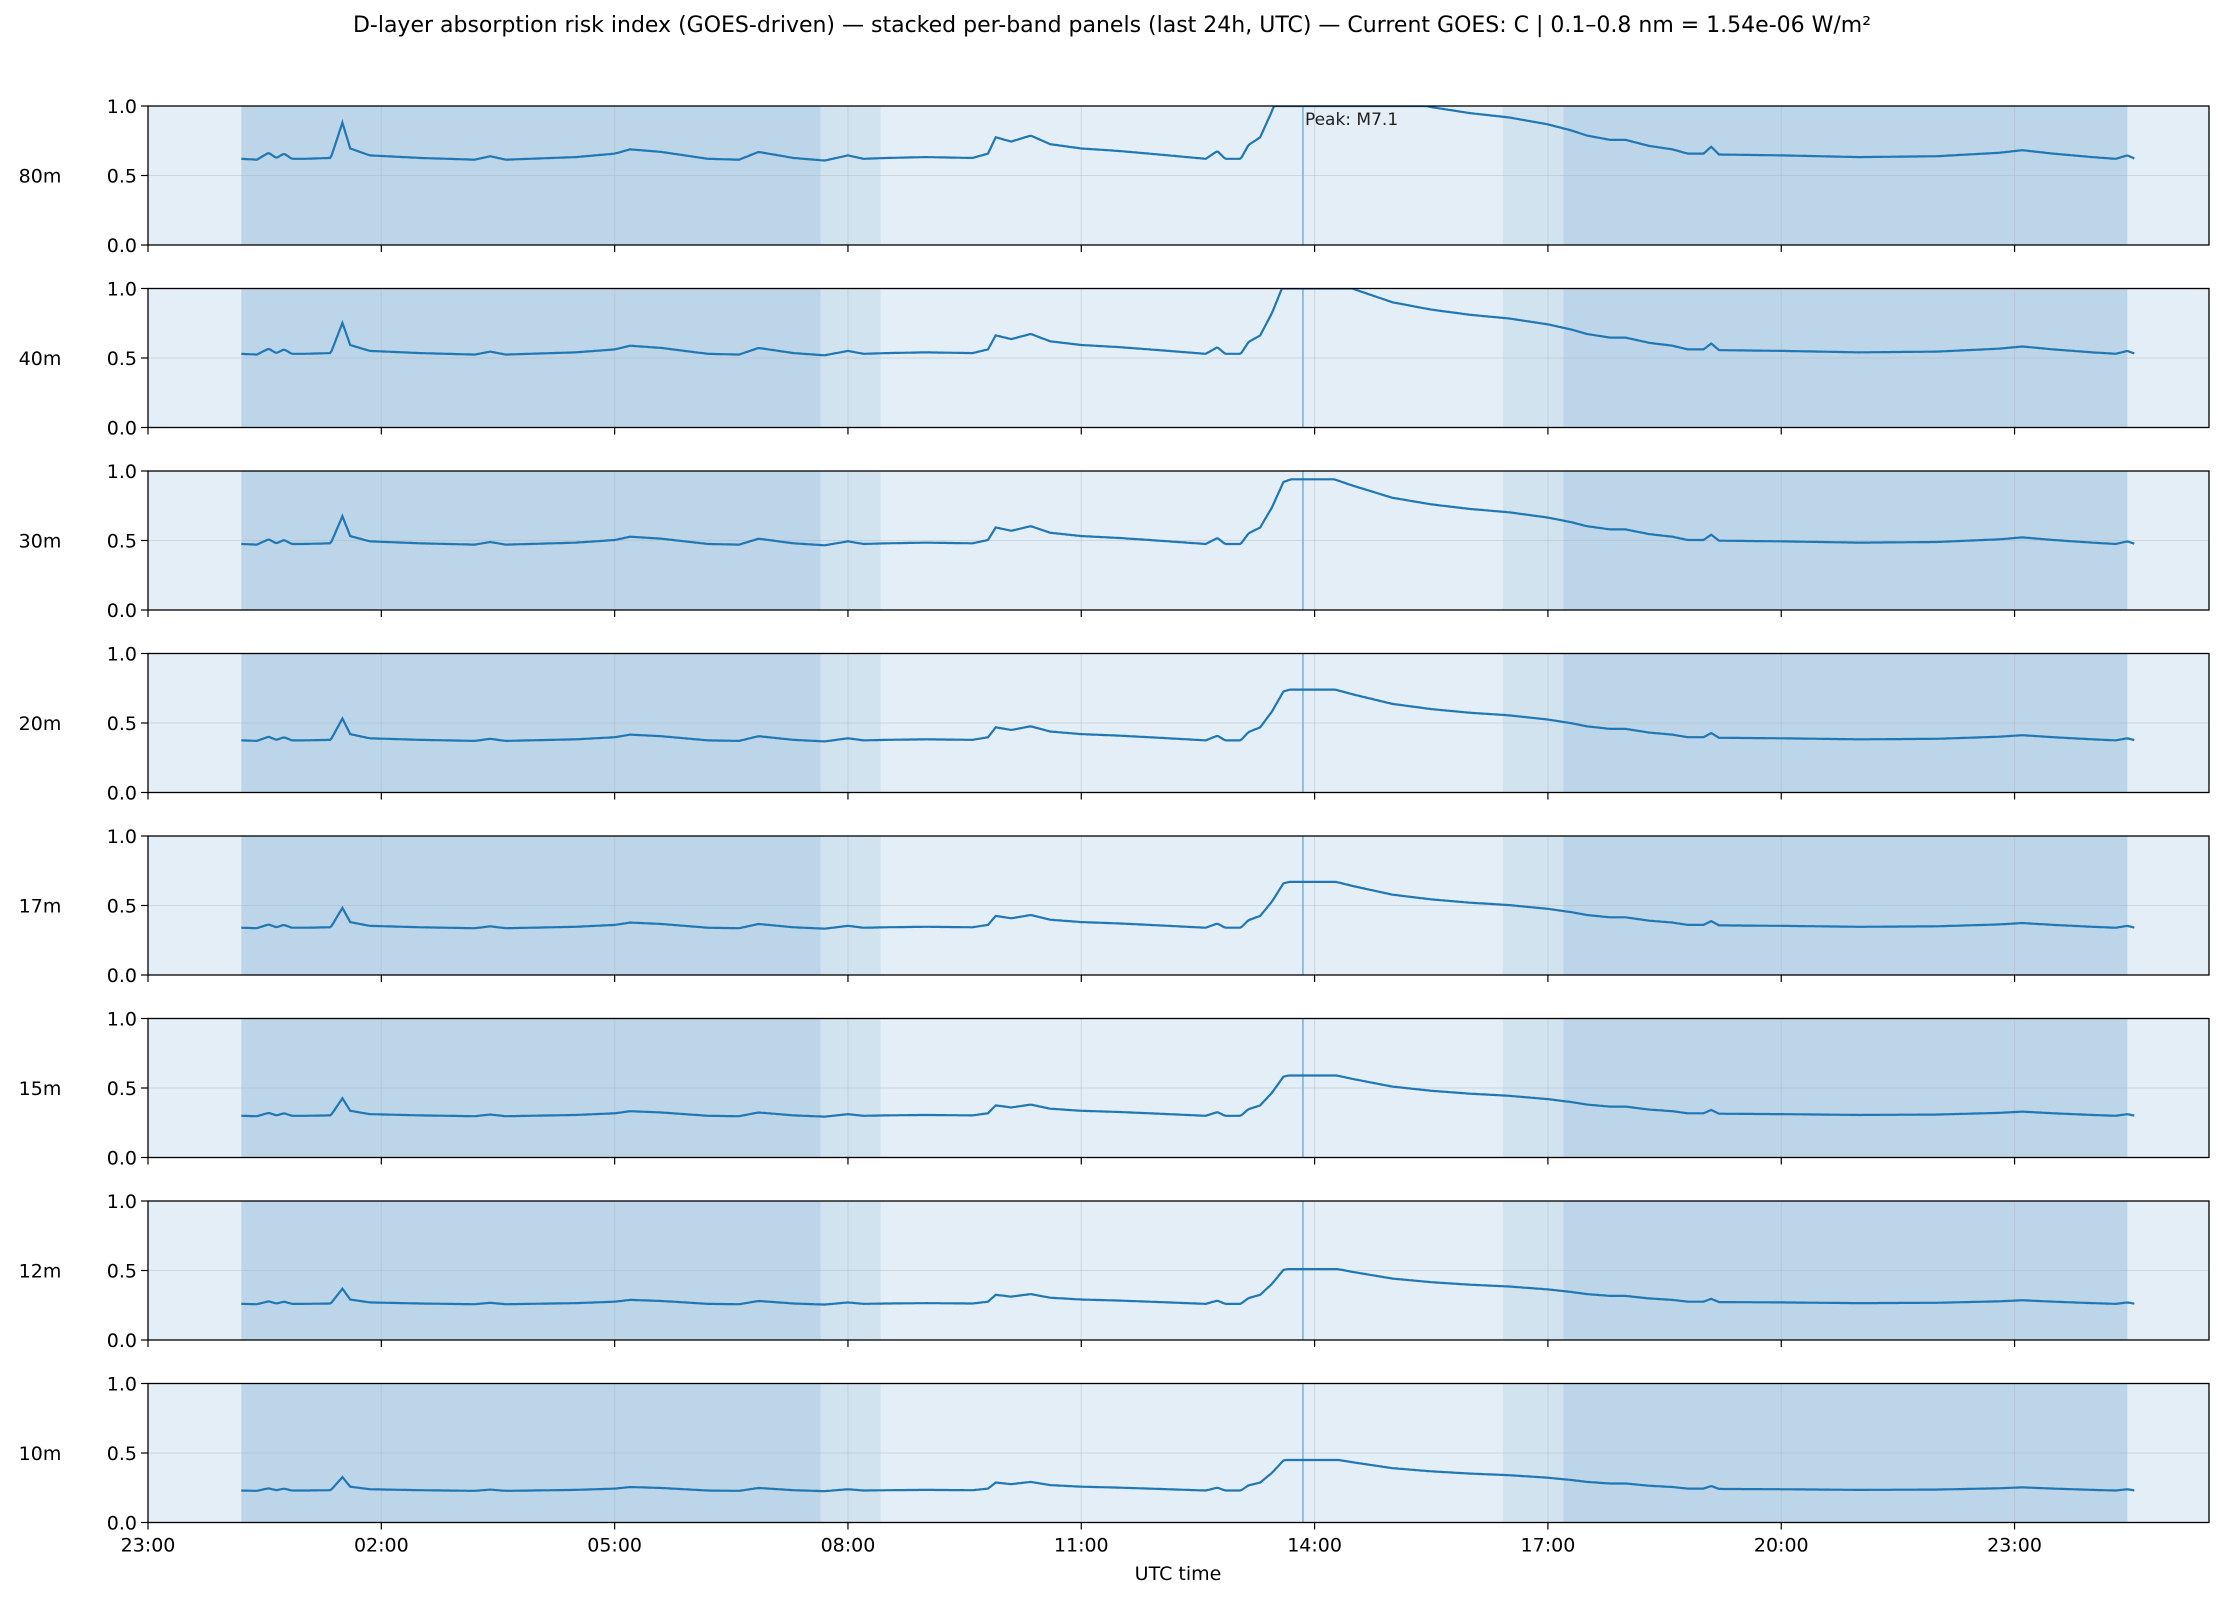 This screenshot has width=2224, height=1604. I want to click on x-tick-label: 20:00, so click(1781, 1546).